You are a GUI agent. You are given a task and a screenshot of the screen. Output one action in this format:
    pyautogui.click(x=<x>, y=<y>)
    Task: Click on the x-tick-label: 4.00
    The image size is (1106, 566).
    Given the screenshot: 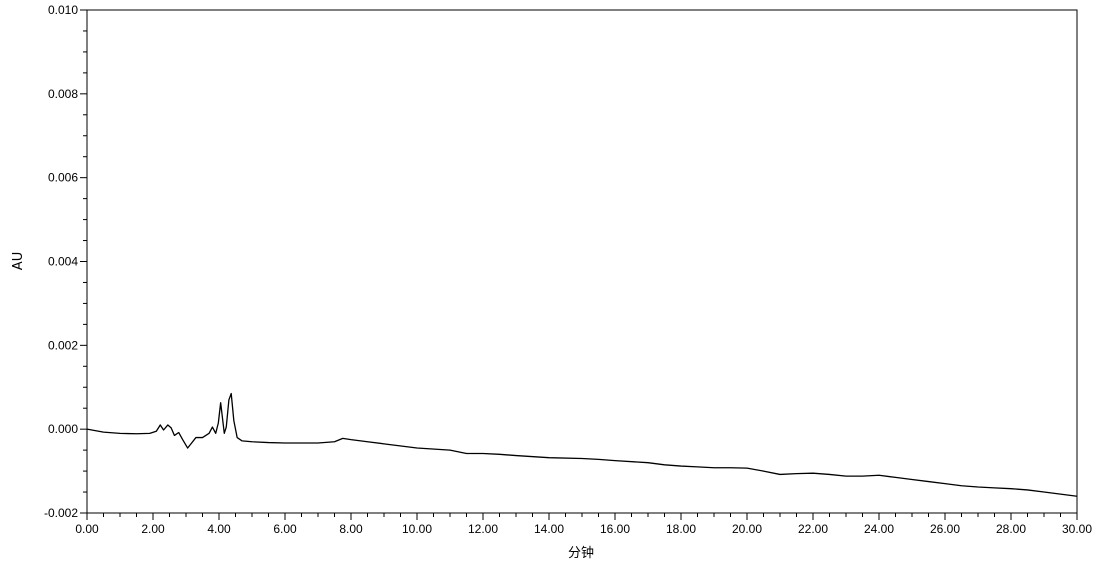 What is the action you would take?
    pyautogui.click(x=219, y=529)
    